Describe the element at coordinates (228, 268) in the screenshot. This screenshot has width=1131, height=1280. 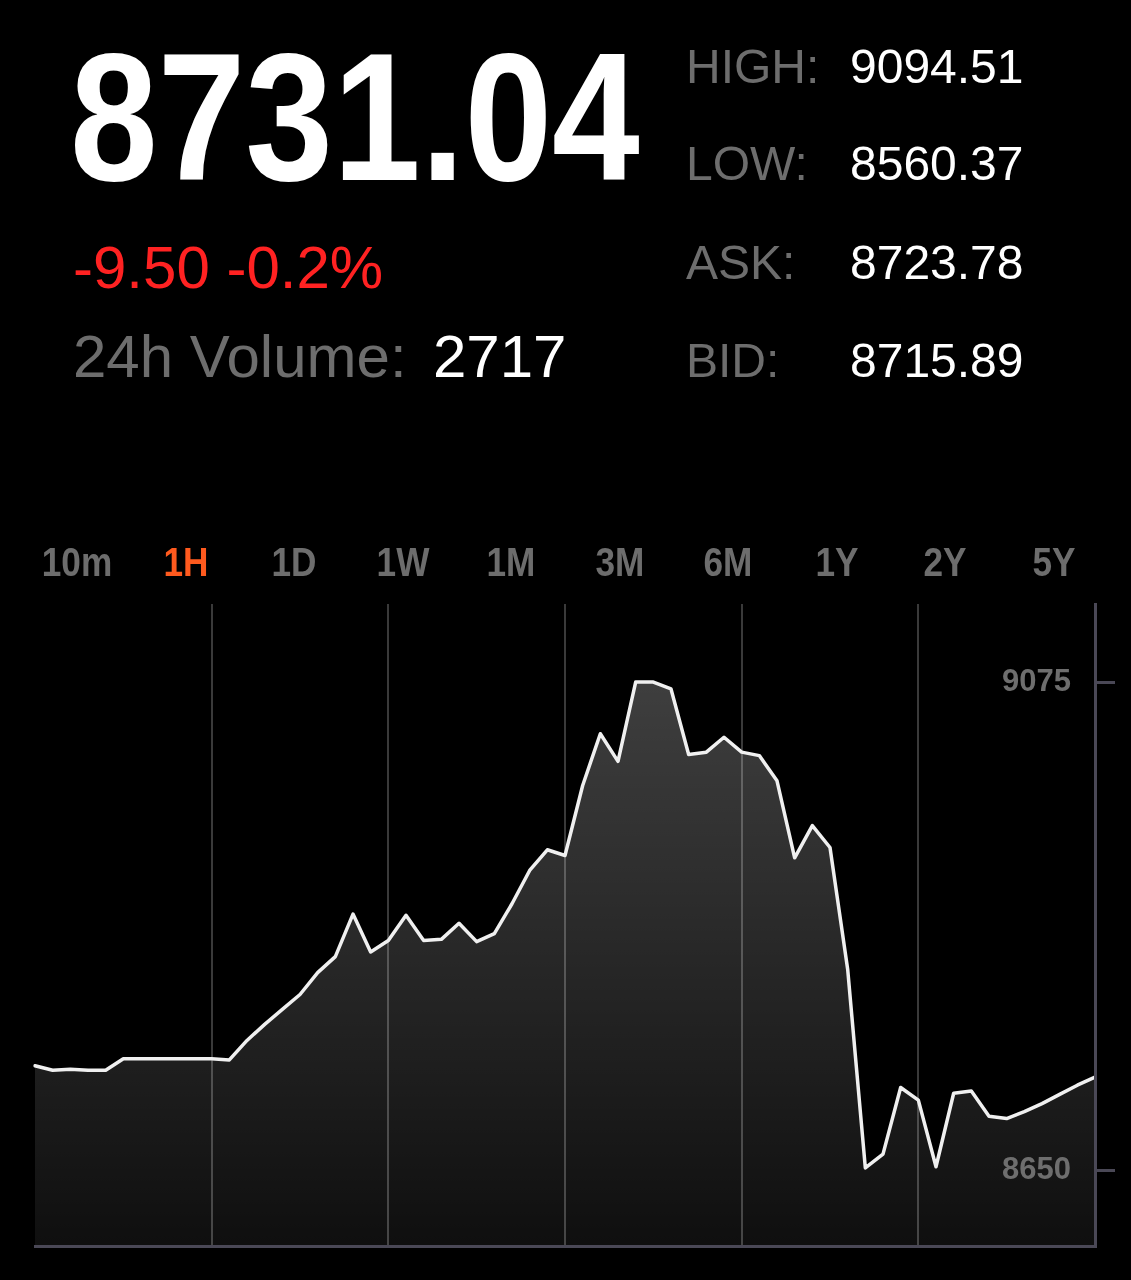
I see `chart-subtitle: -9.50 -0.2%` at that location.